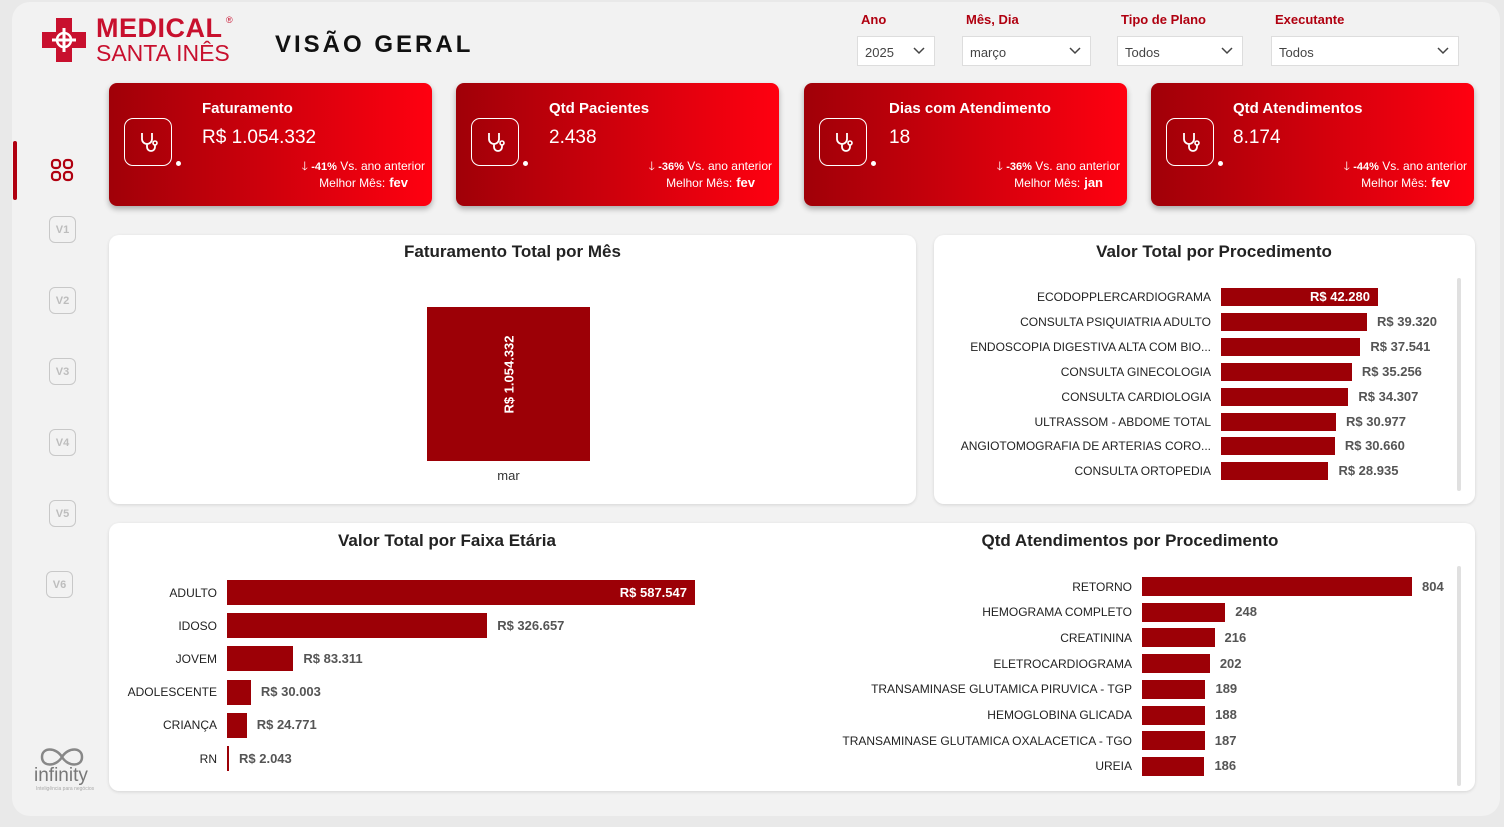 The height and width of the screenshot is (827, 1504). I want to click on kpi-best-value: fev, so click(1440, 182).